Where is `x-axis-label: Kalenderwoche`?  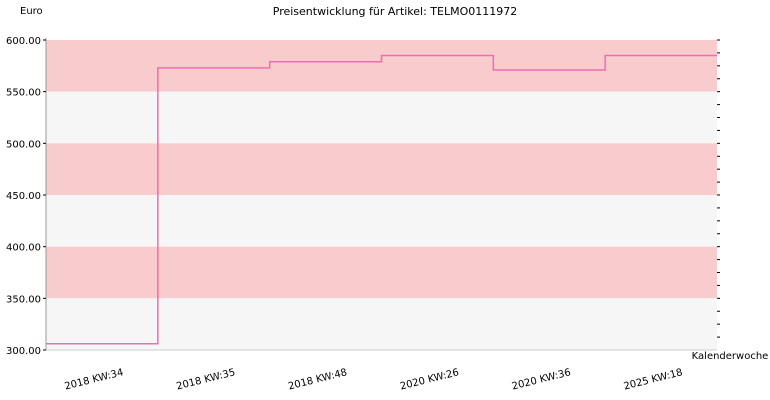
x-axis-label: Kalenderwoche is located at coordinates (730, 356).